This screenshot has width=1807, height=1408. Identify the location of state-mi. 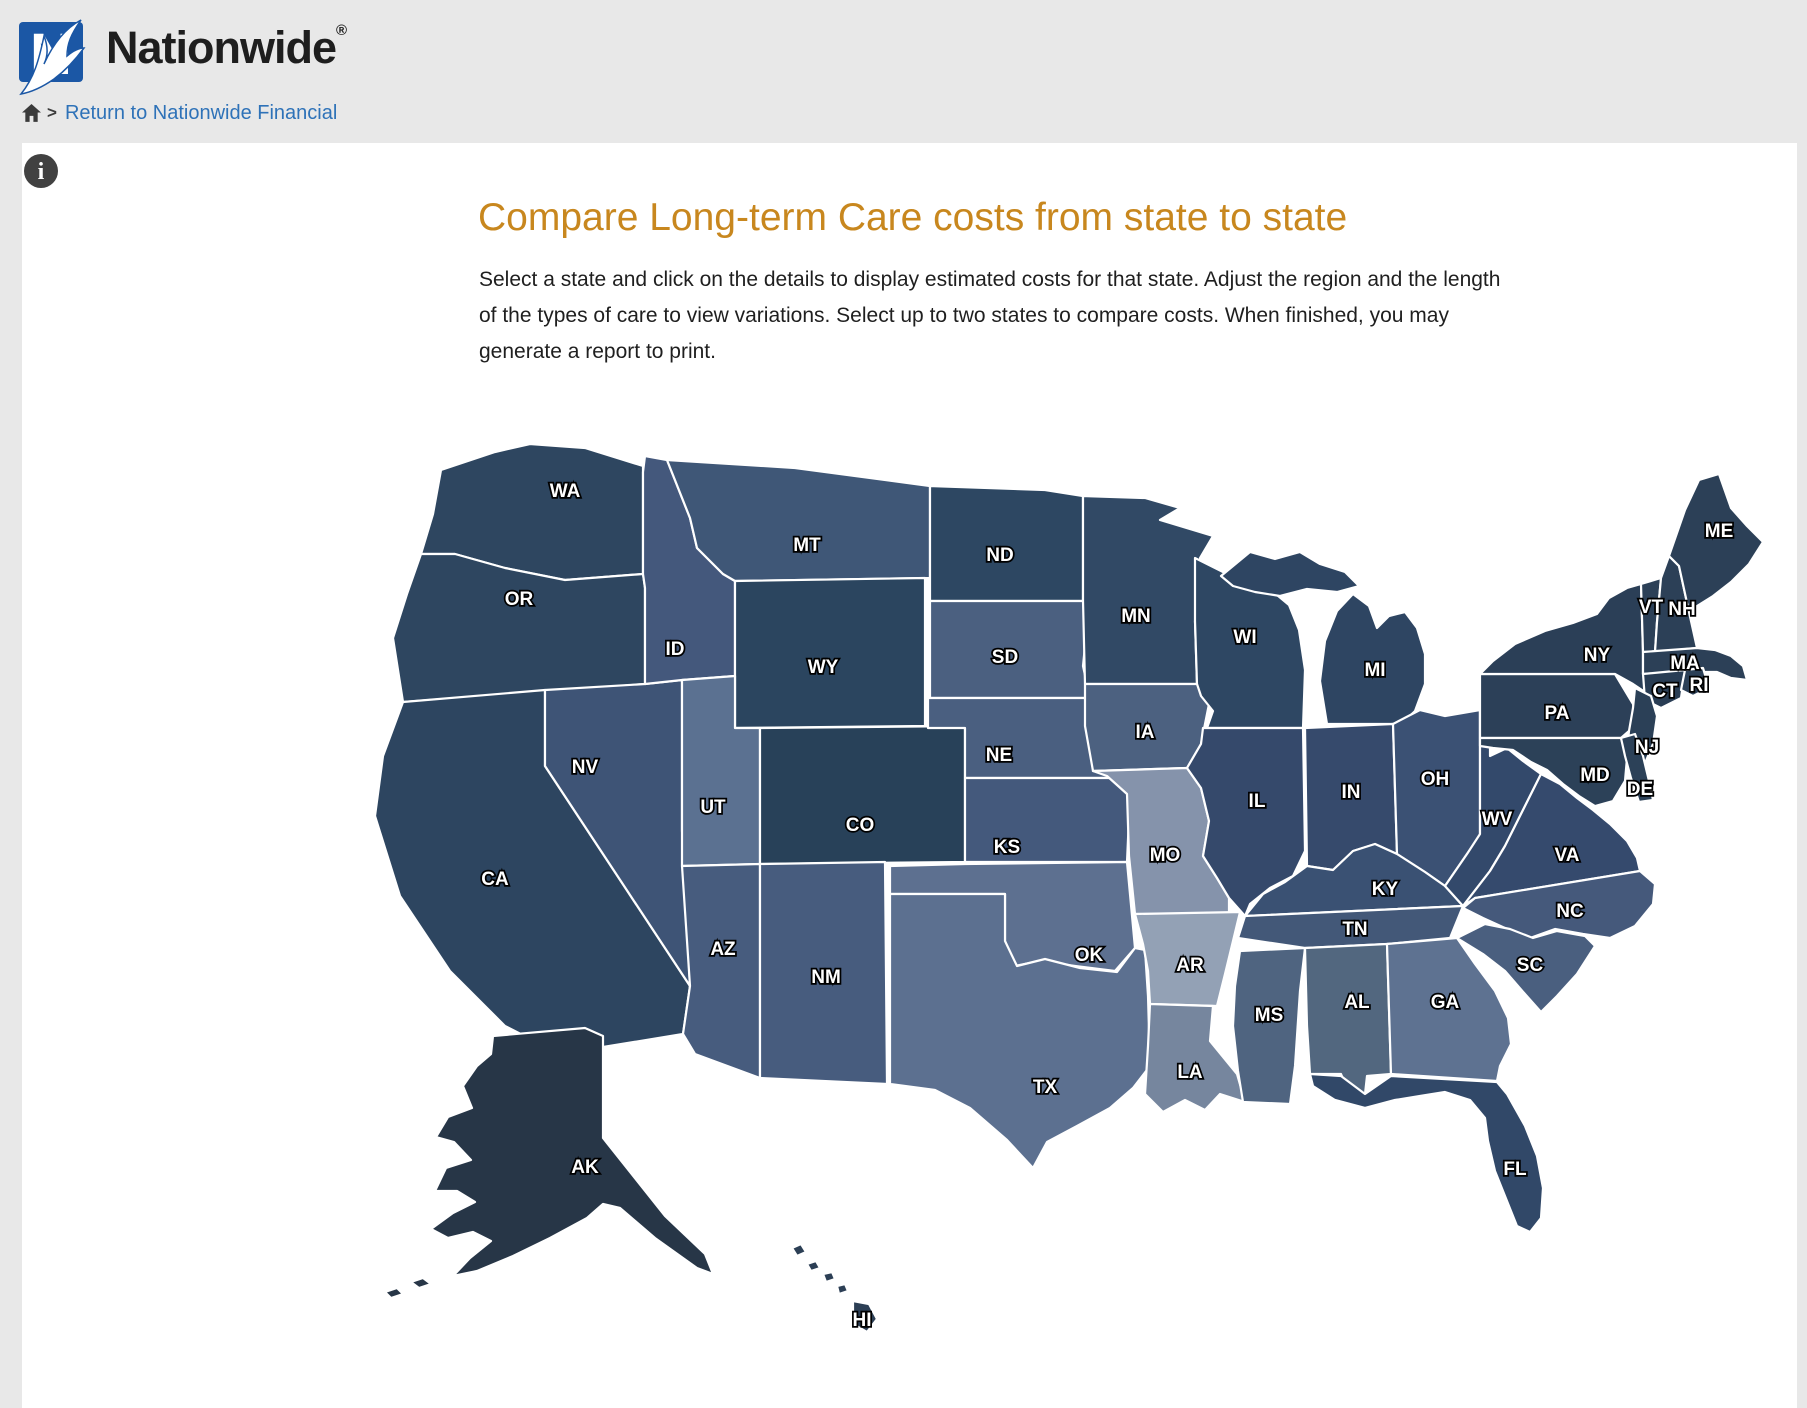
(1323, 638).